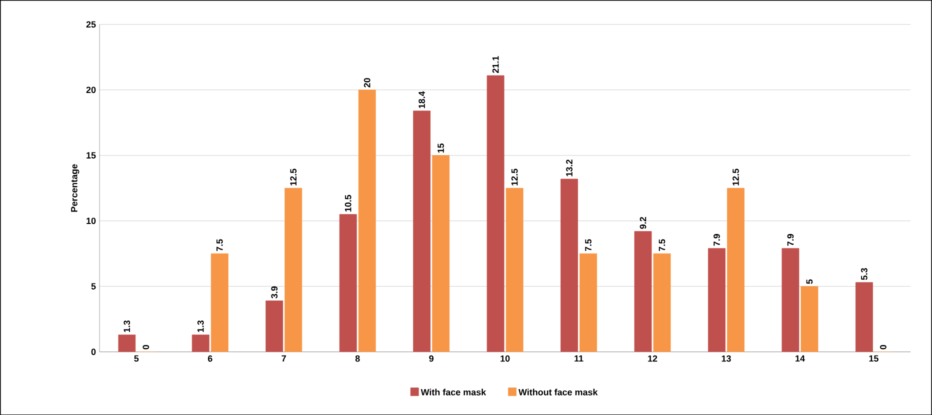 This screenshot has width=932, height=415. Describe the element at coordinates (357, 358) in the screenshot. I see `x-tick-label: 8` at that location.